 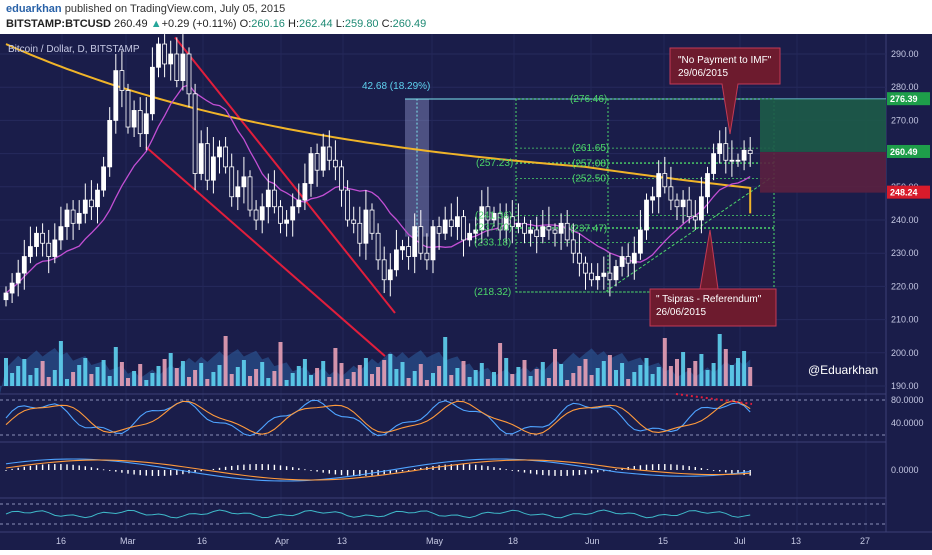 I want to click on author-link: eduarkhan, so click(x=34, y=9).